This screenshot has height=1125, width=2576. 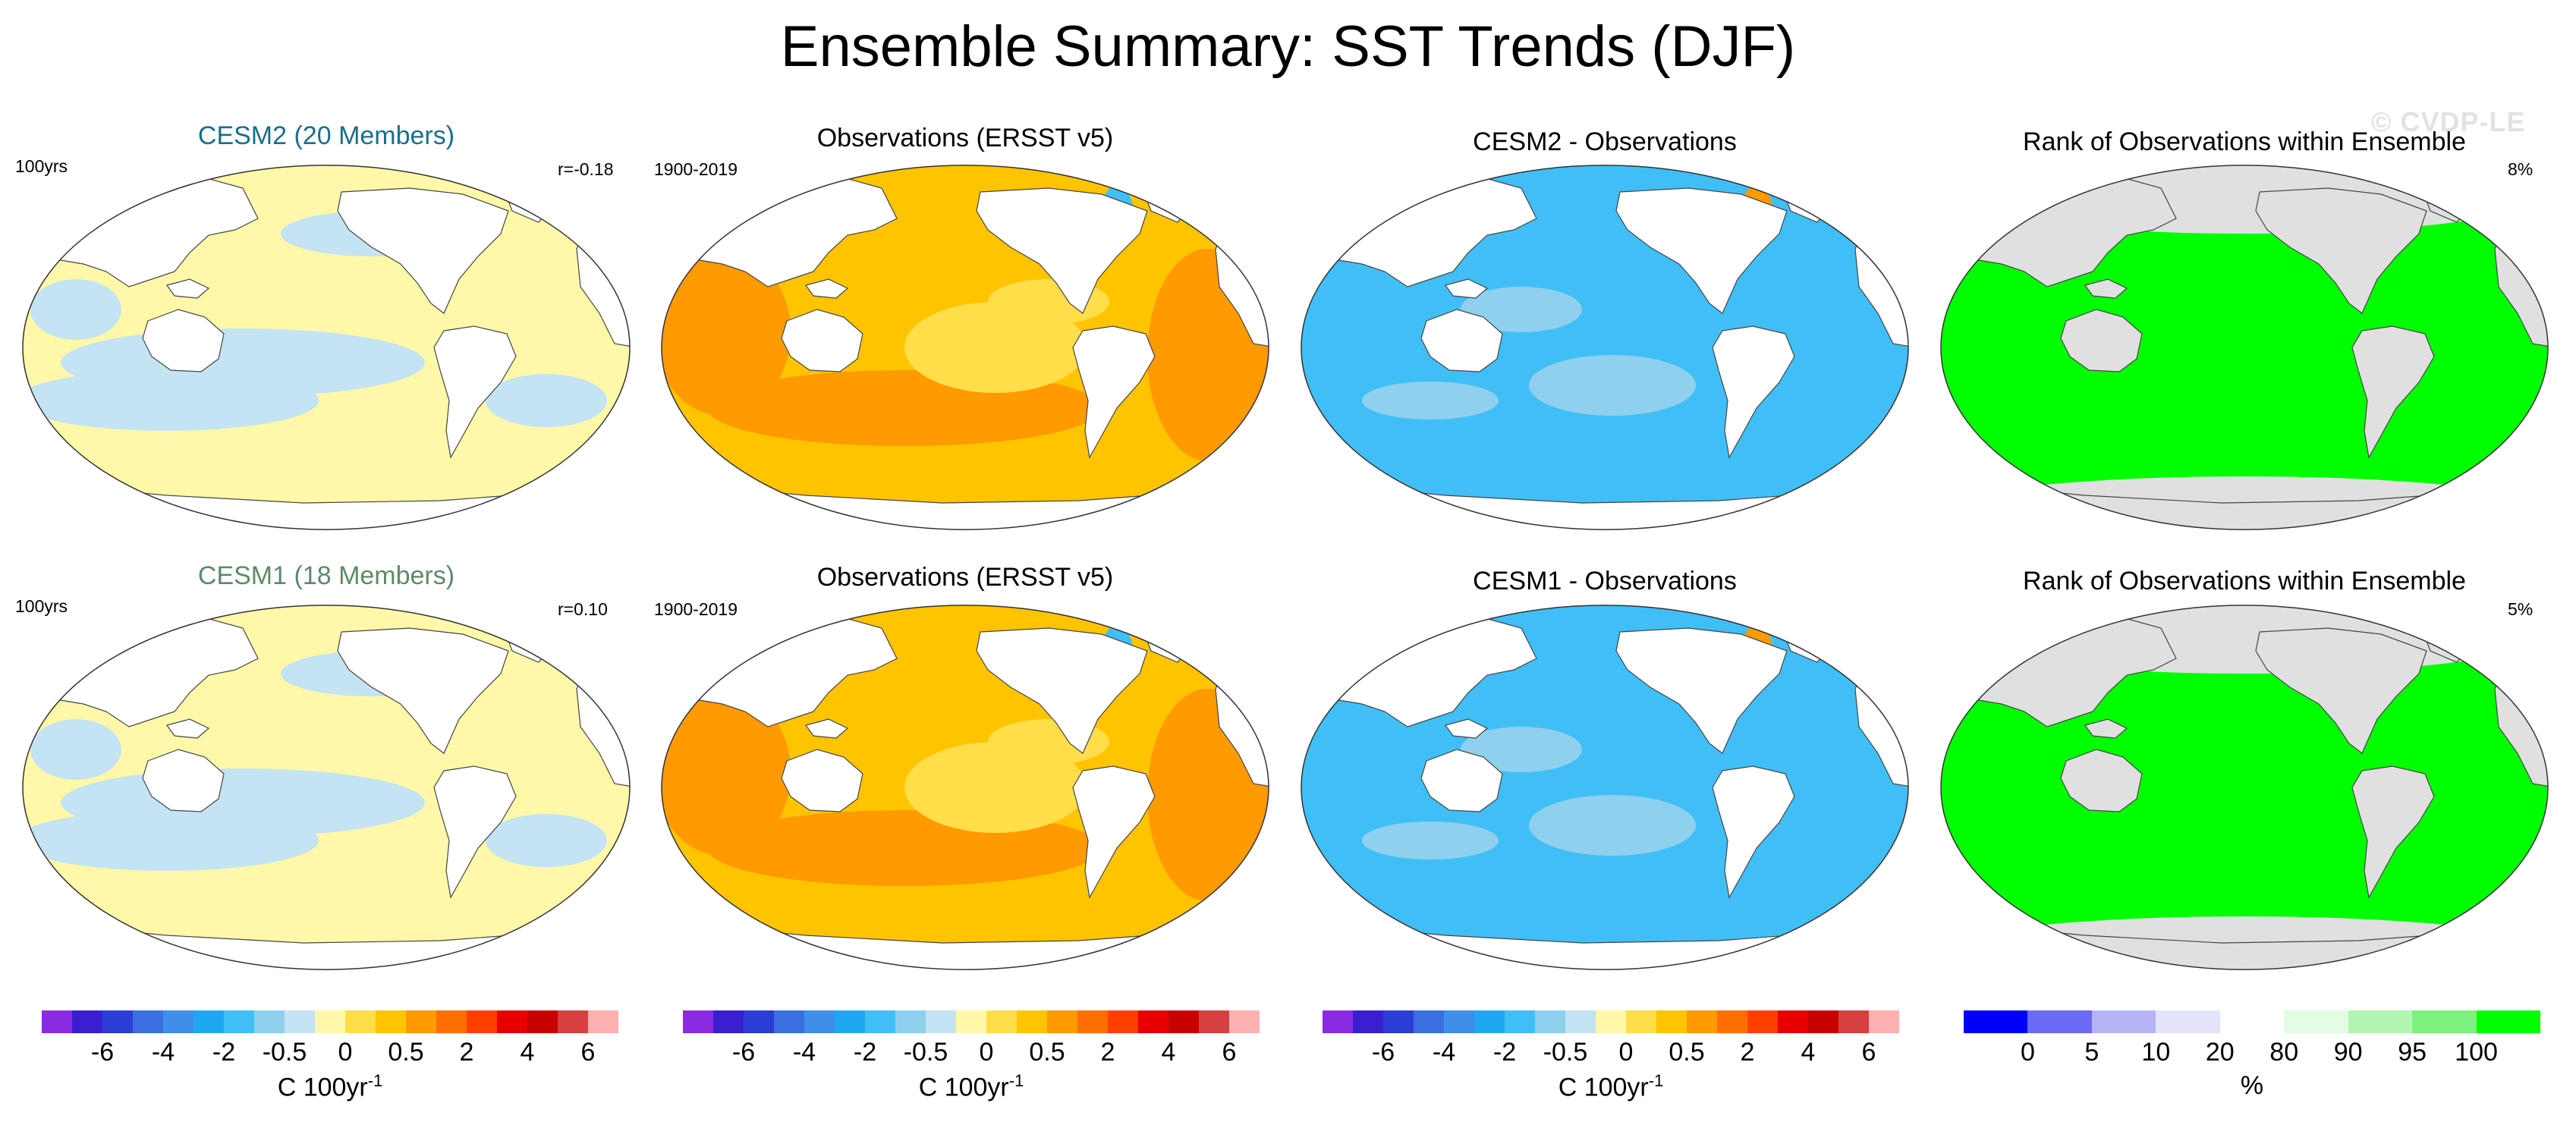 What do you see at coordinates (2220, 1052) in the screenshot?
I see `colorbar-tick-label: 20` at bounding box center [2220, 1052].